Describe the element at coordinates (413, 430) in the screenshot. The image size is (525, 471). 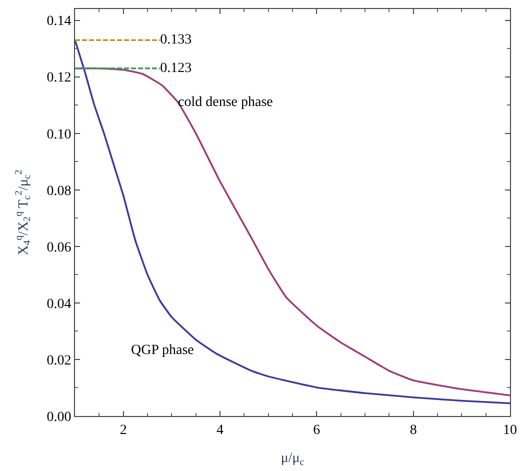
I see `x-tick-label: 8` at that location.